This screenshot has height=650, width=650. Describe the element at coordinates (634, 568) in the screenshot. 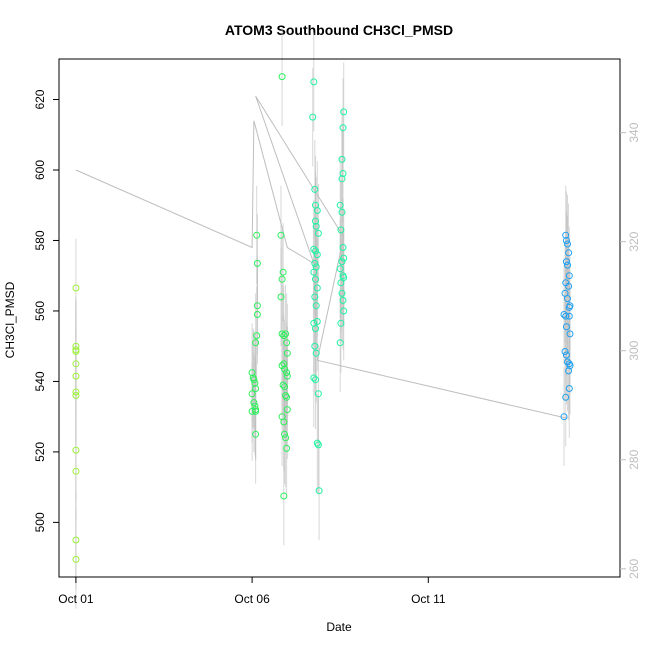

I see `y2-tick-label: 260` at that location.